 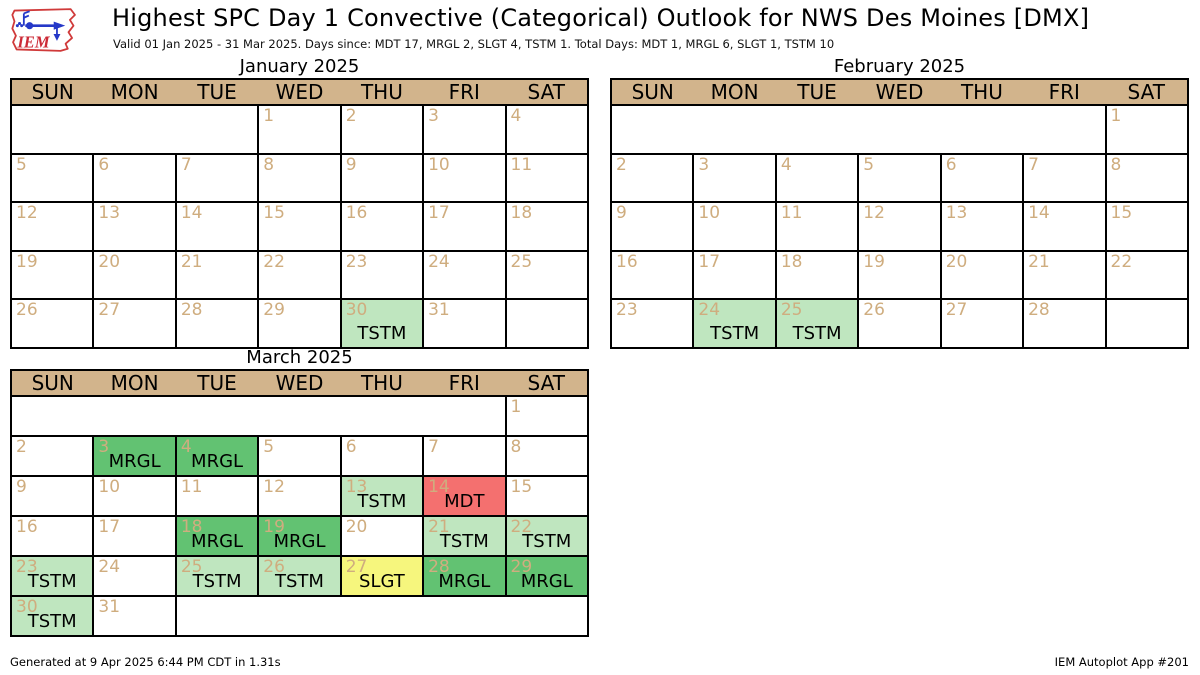 What do you see at coordinates (351, 164) in the screenshot?
I see `day-number: 9` at bounding box center [351, 164].